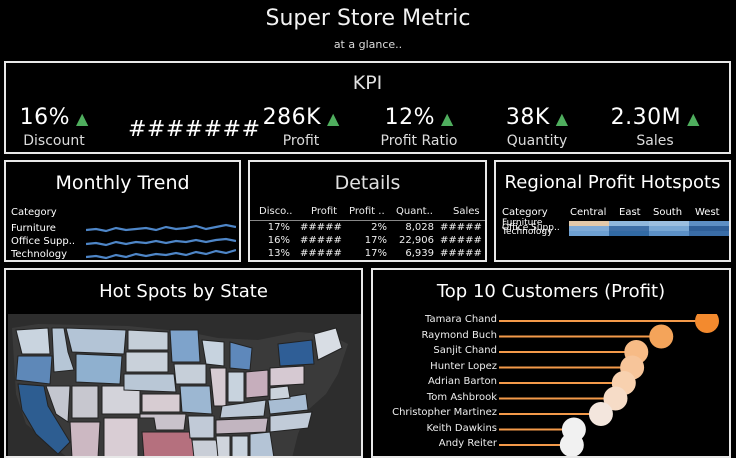 This screenshot has height=458, width=736. I want to click on region-header-east: East, so click(630, 212).